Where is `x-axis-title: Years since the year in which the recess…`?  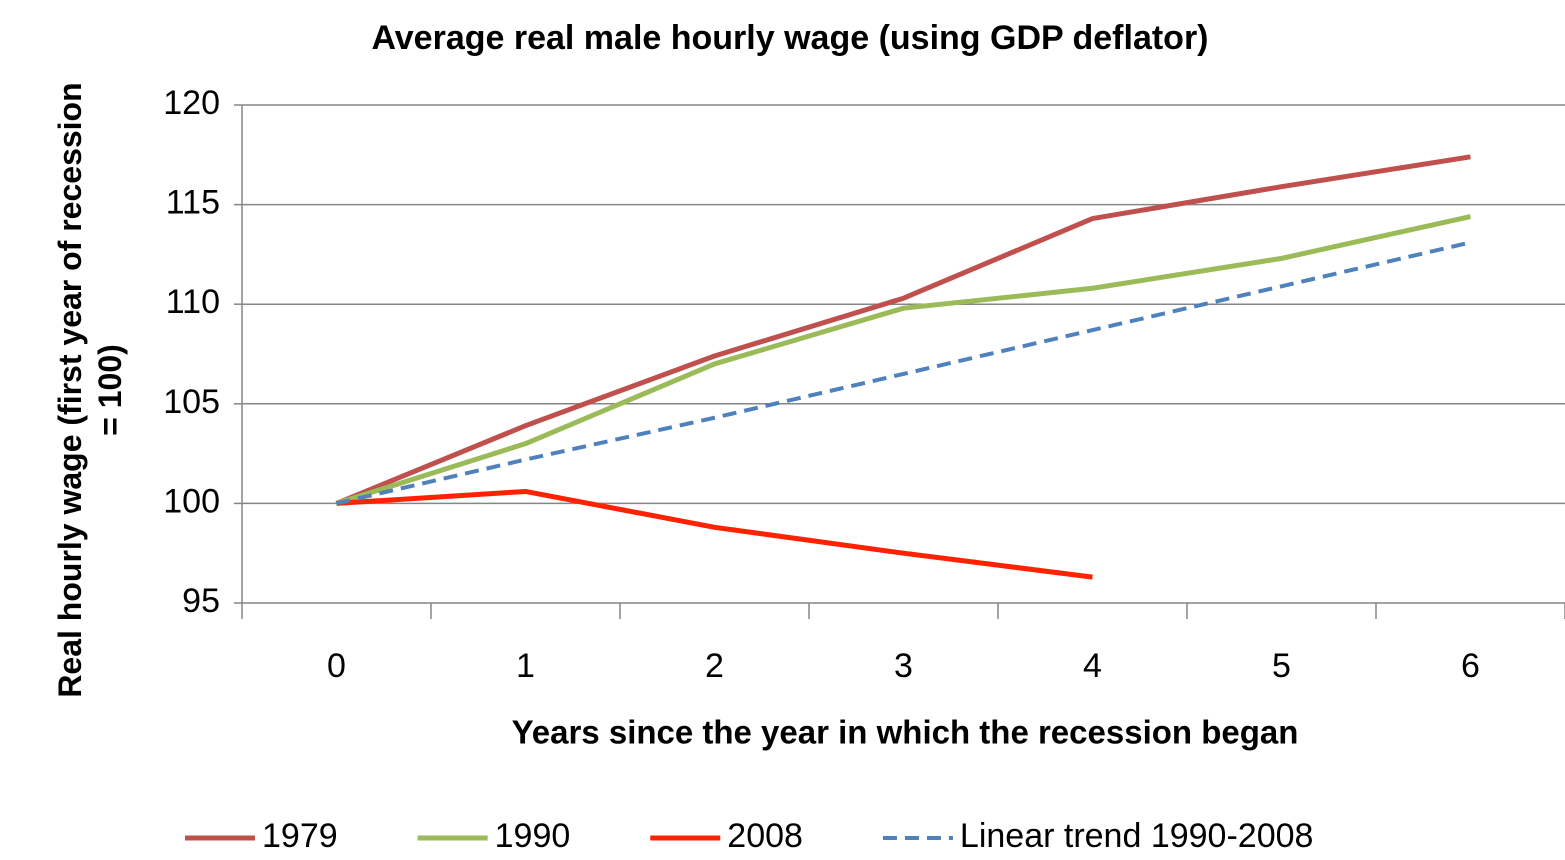 x-axis-title: Years since the year in which the recess… is located at coordinates (905, 732).